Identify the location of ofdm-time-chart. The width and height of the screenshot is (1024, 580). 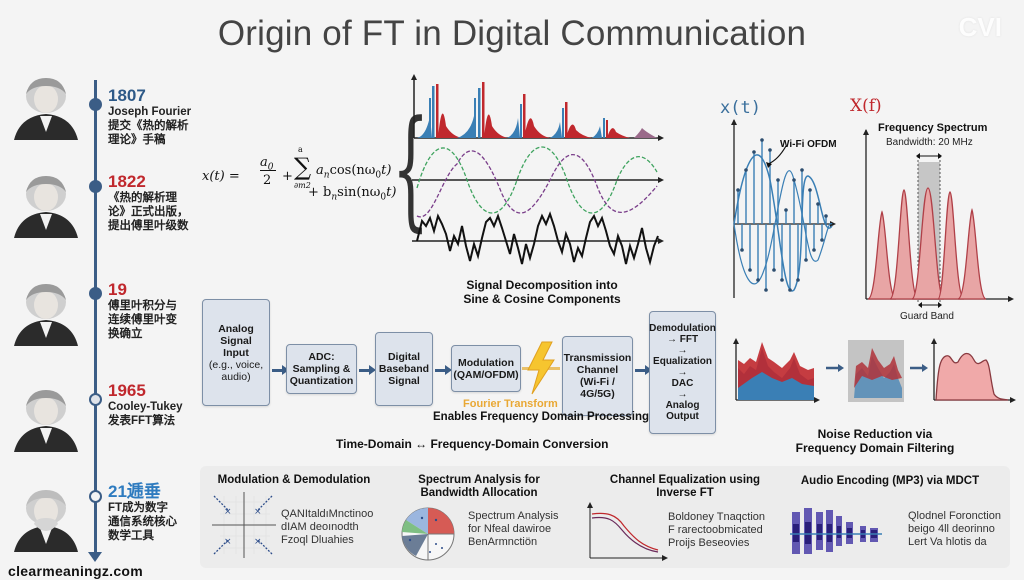
(783, 208).